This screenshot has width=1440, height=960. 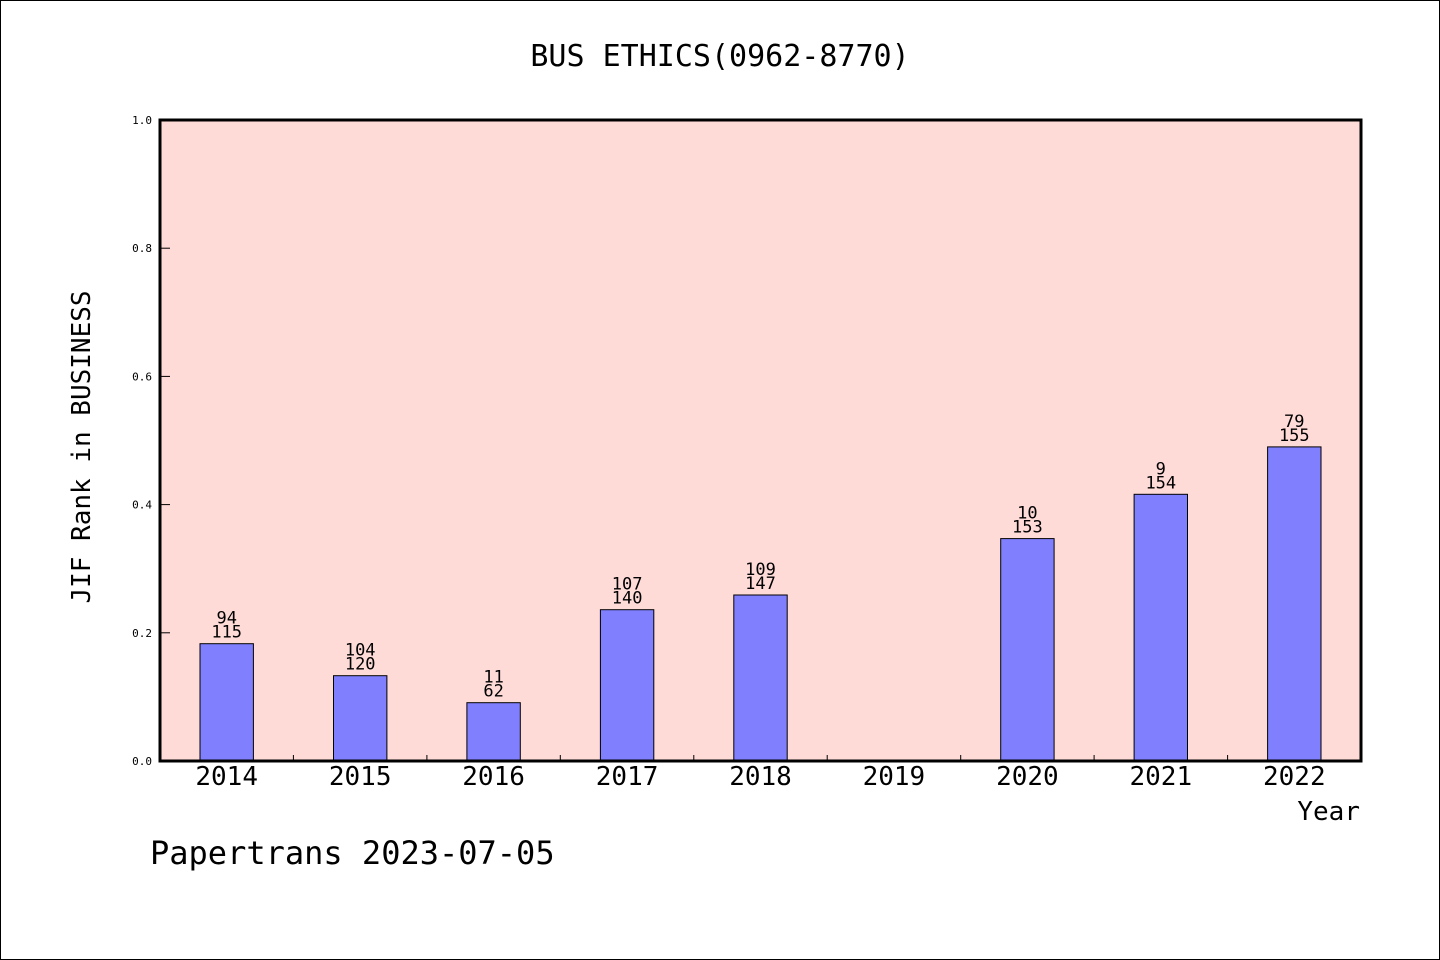 What do you see at coordinates (1294, 422) in the screenshot?
I see `bar-label-rank-2022: 79` at bounding box center [1294, 422].